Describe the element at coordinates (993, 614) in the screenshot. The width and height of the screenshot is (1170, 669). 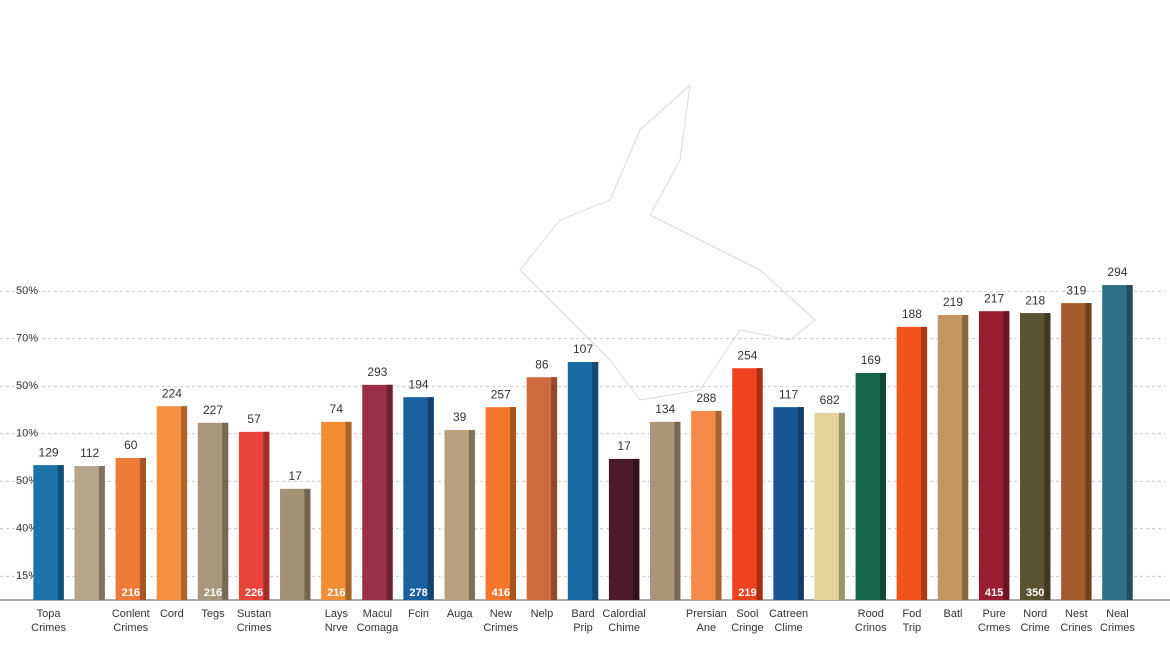
I see `x-tick-label: Pure` at that location.